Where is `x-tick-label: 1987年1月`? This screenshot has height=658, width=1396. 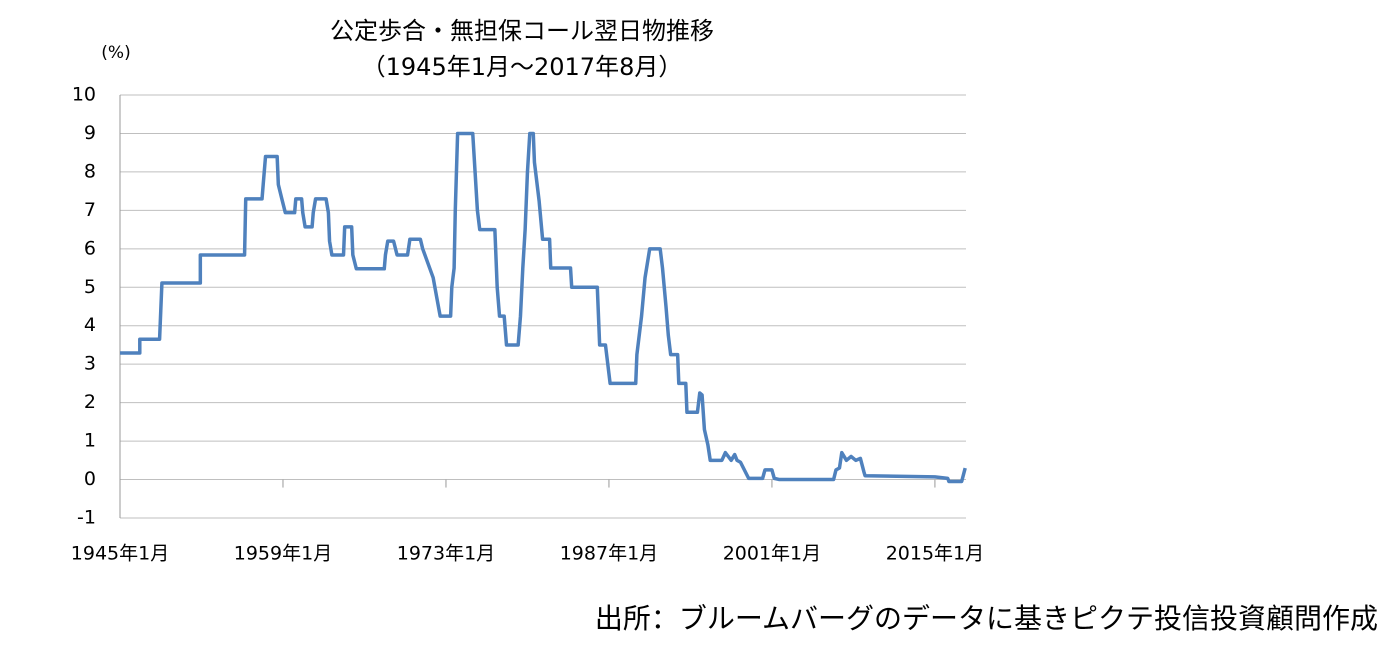 x-tick-label: 1987年1月 is located at coordinates (609, 554).